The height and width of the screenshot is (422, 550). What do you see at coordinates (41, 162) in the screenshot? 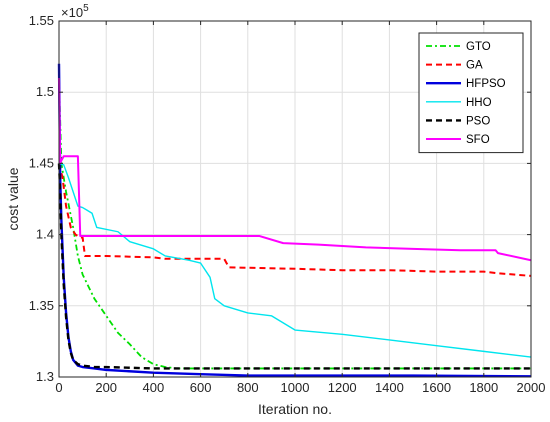
I see `y-tick-label: 1.45` at bounding box center [41, 162].